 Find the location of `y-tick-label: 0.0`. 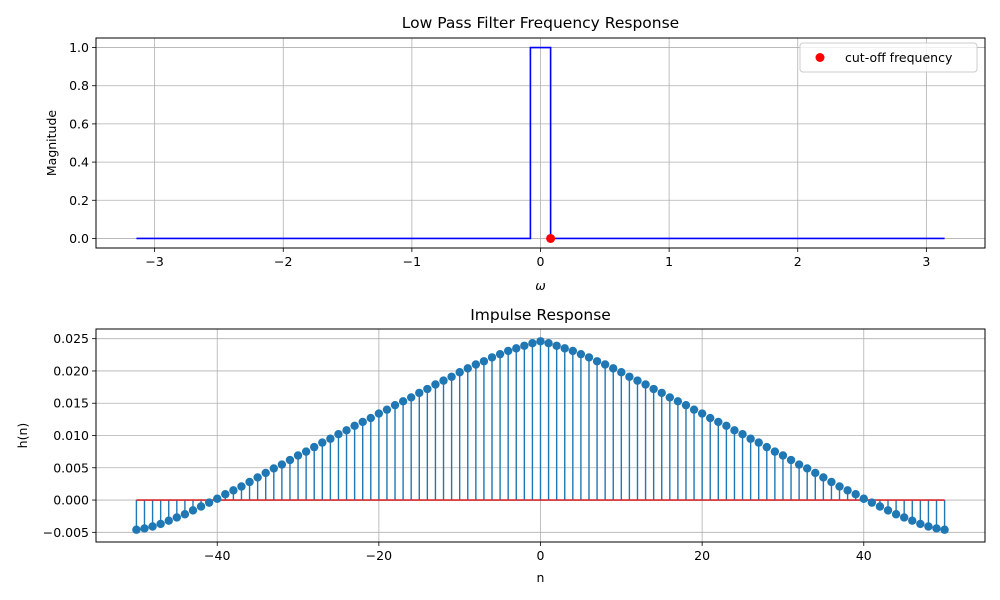

y-tick-label: 0.0 is located at coordinates (79, 238).